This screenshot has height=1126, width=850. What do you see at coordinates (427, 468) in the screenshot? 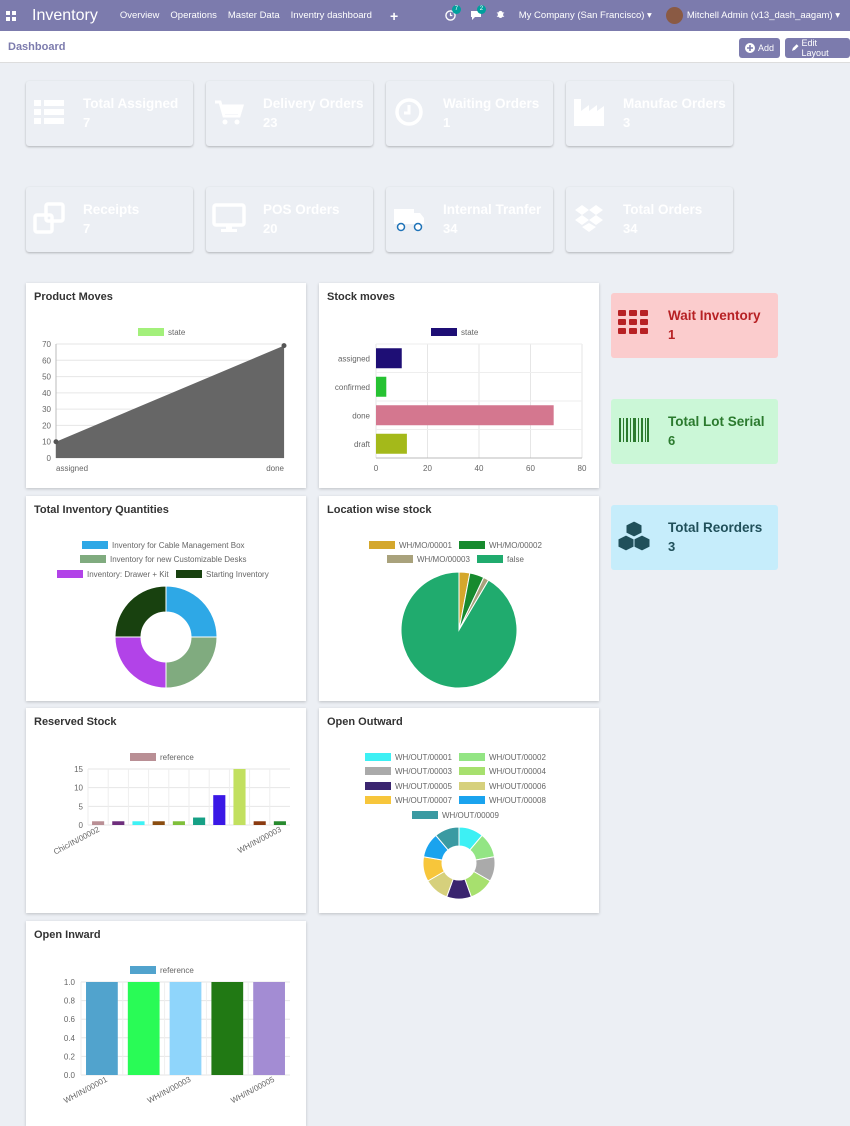
I see `x-tick-label: 20` at bounding box center [427, 468].